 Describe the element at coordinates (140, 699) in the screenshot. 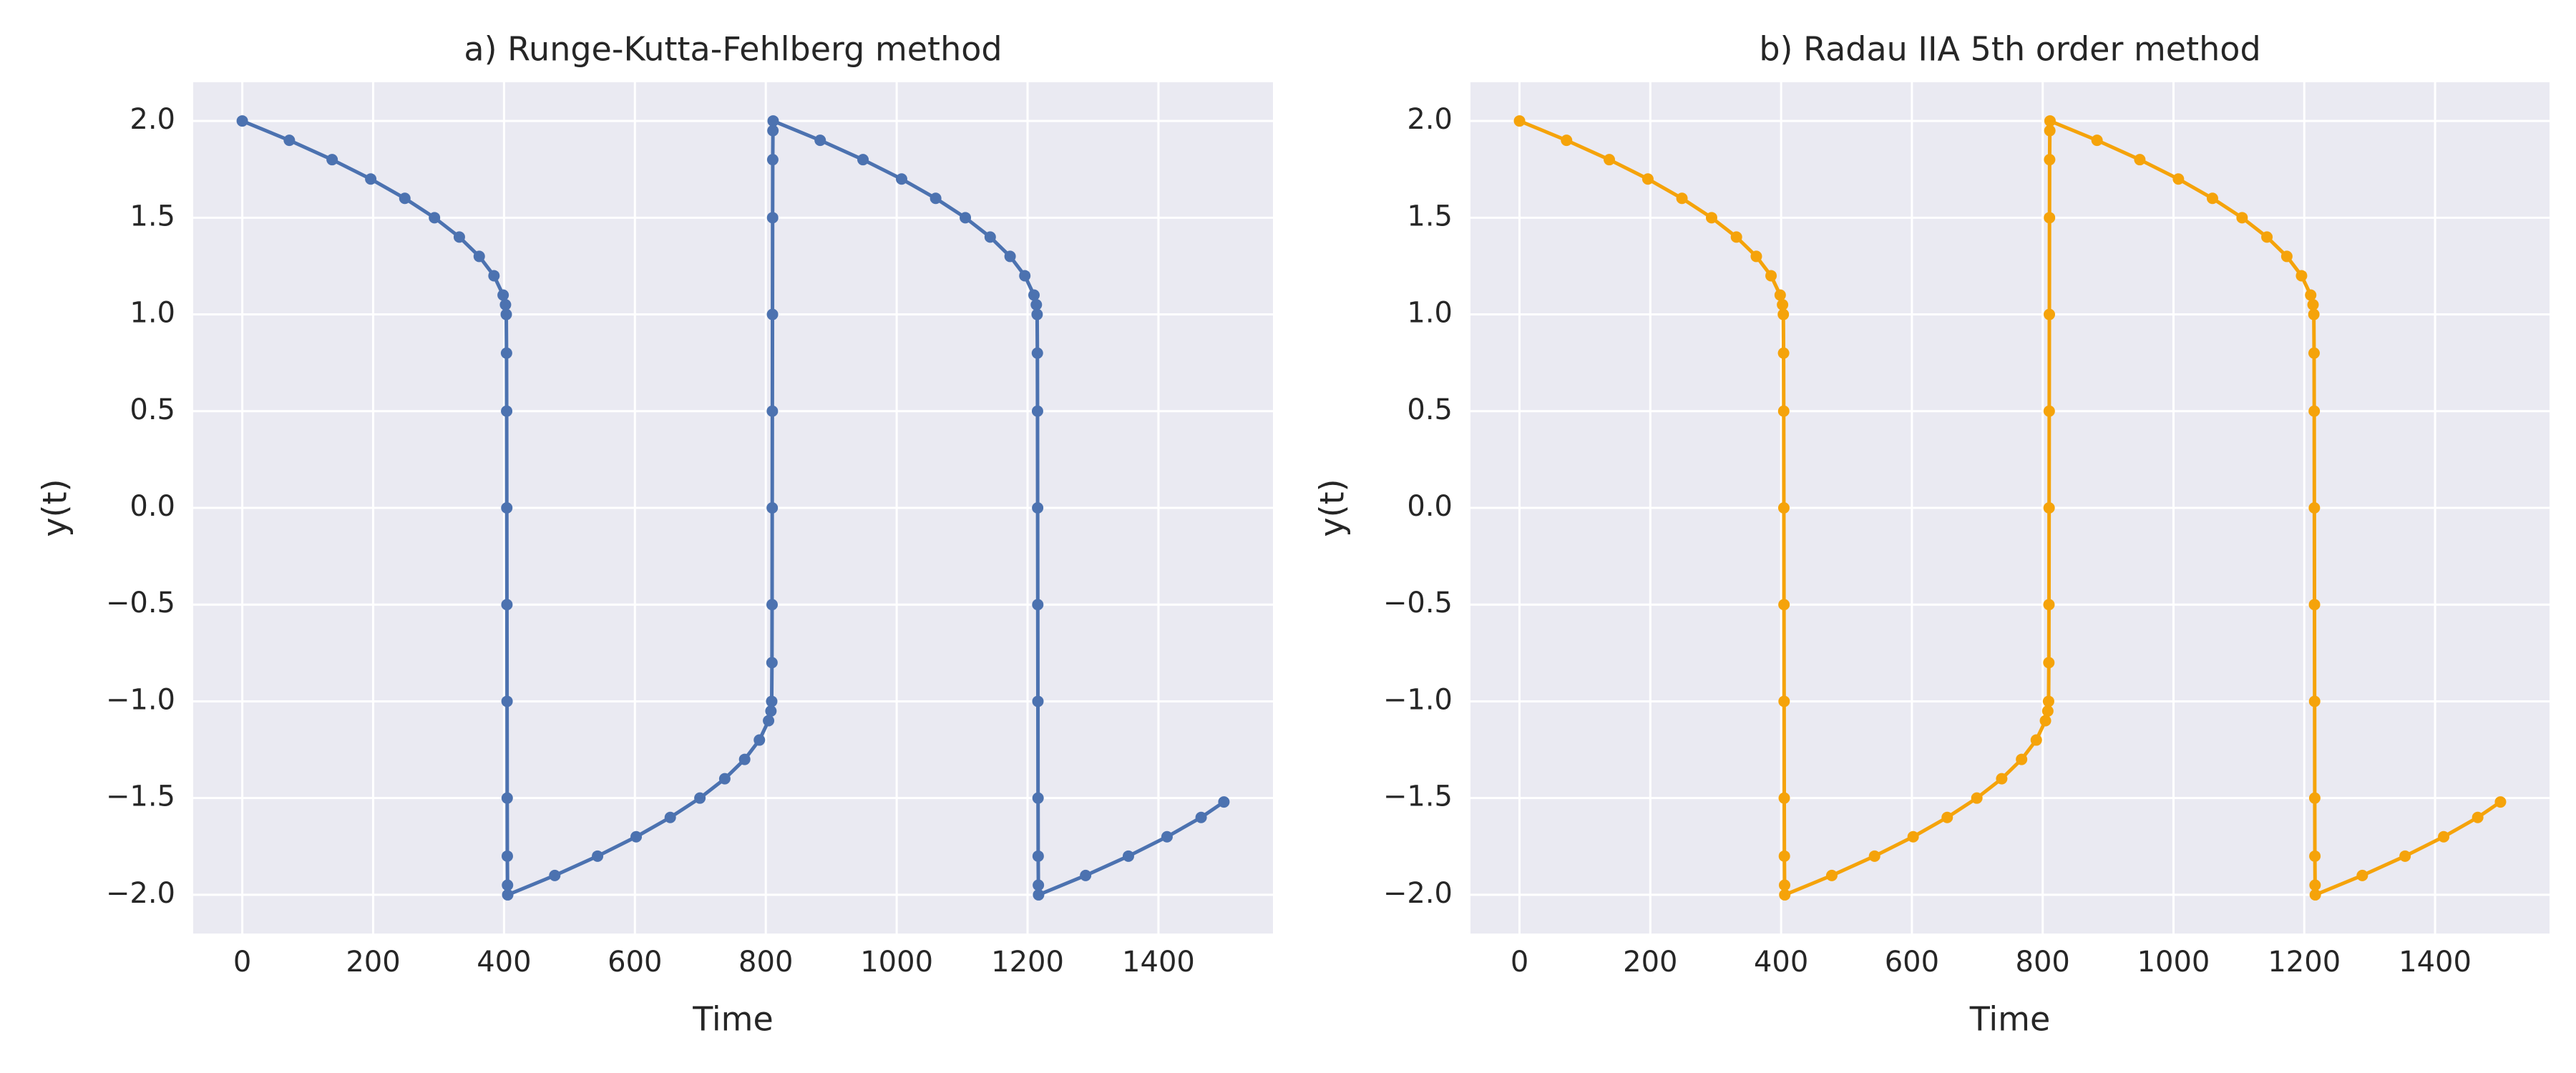

I see `y-tick-label: −1.0` at that location.